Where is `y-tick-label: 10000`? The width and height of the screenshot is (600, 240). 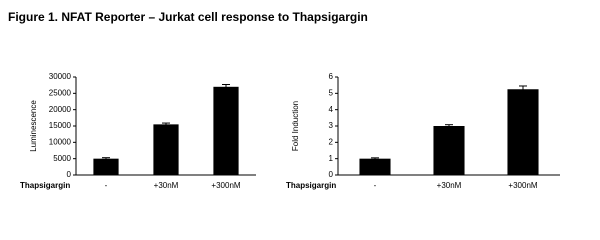
y-tick-label: 10000 is located at coordinates (60, 141).